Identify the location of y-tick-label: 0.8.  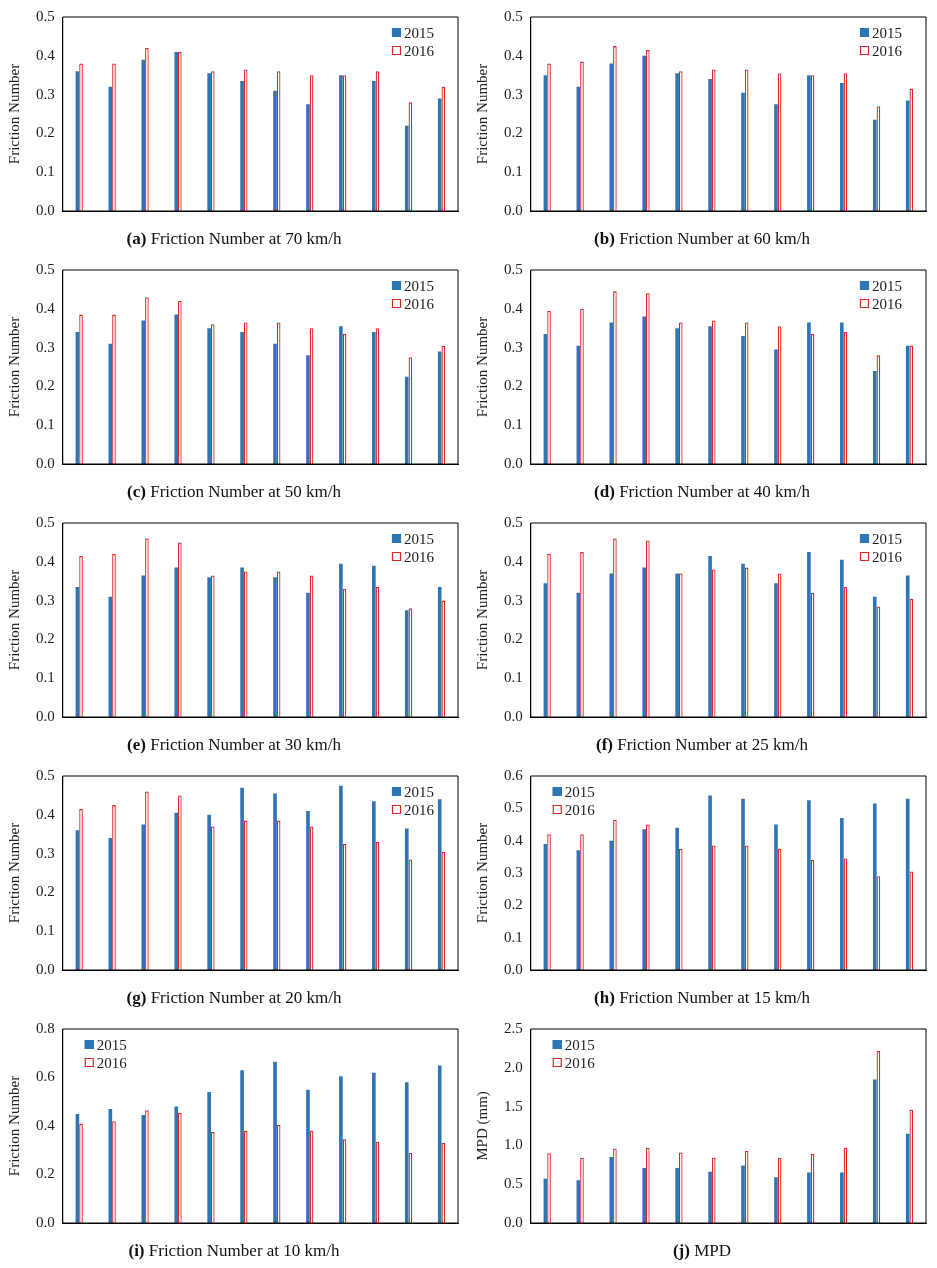
(45, 1027).